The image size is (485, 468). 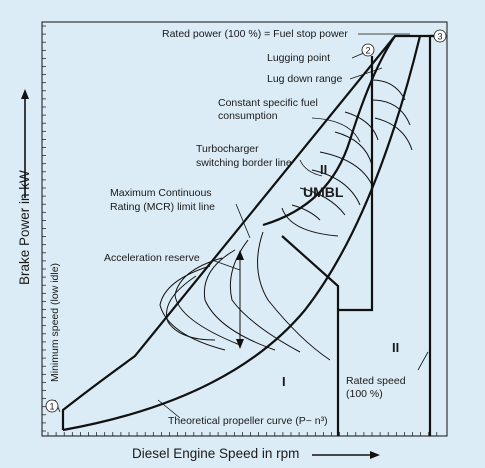 I want to click on y-axis-ticks, so click(x=44, y=228).